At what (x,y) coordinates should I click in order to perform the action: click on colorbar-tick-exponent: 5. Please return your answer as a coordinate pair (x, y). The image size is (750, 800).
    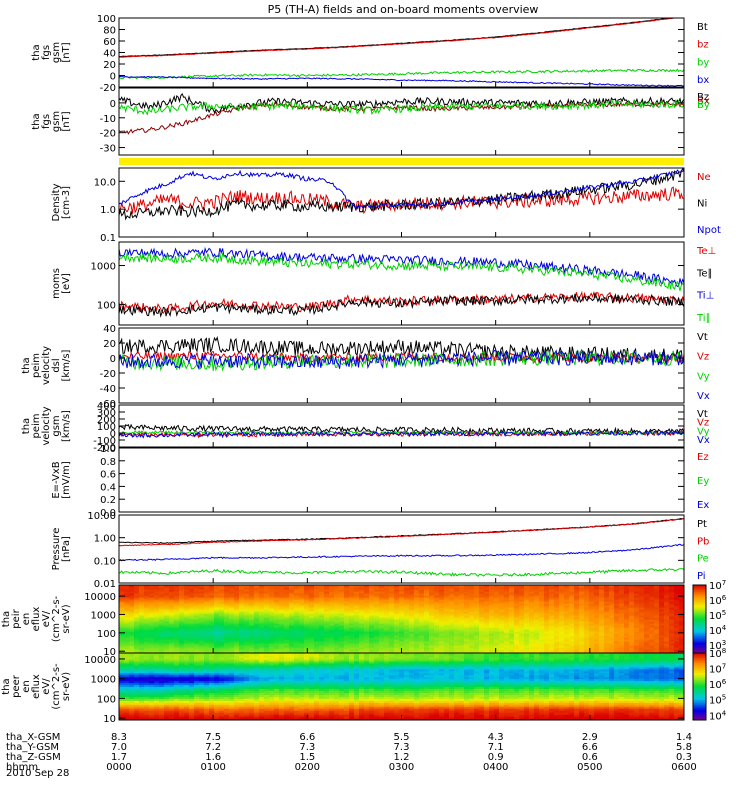
    Looking at the image, I should click on (724, 613).